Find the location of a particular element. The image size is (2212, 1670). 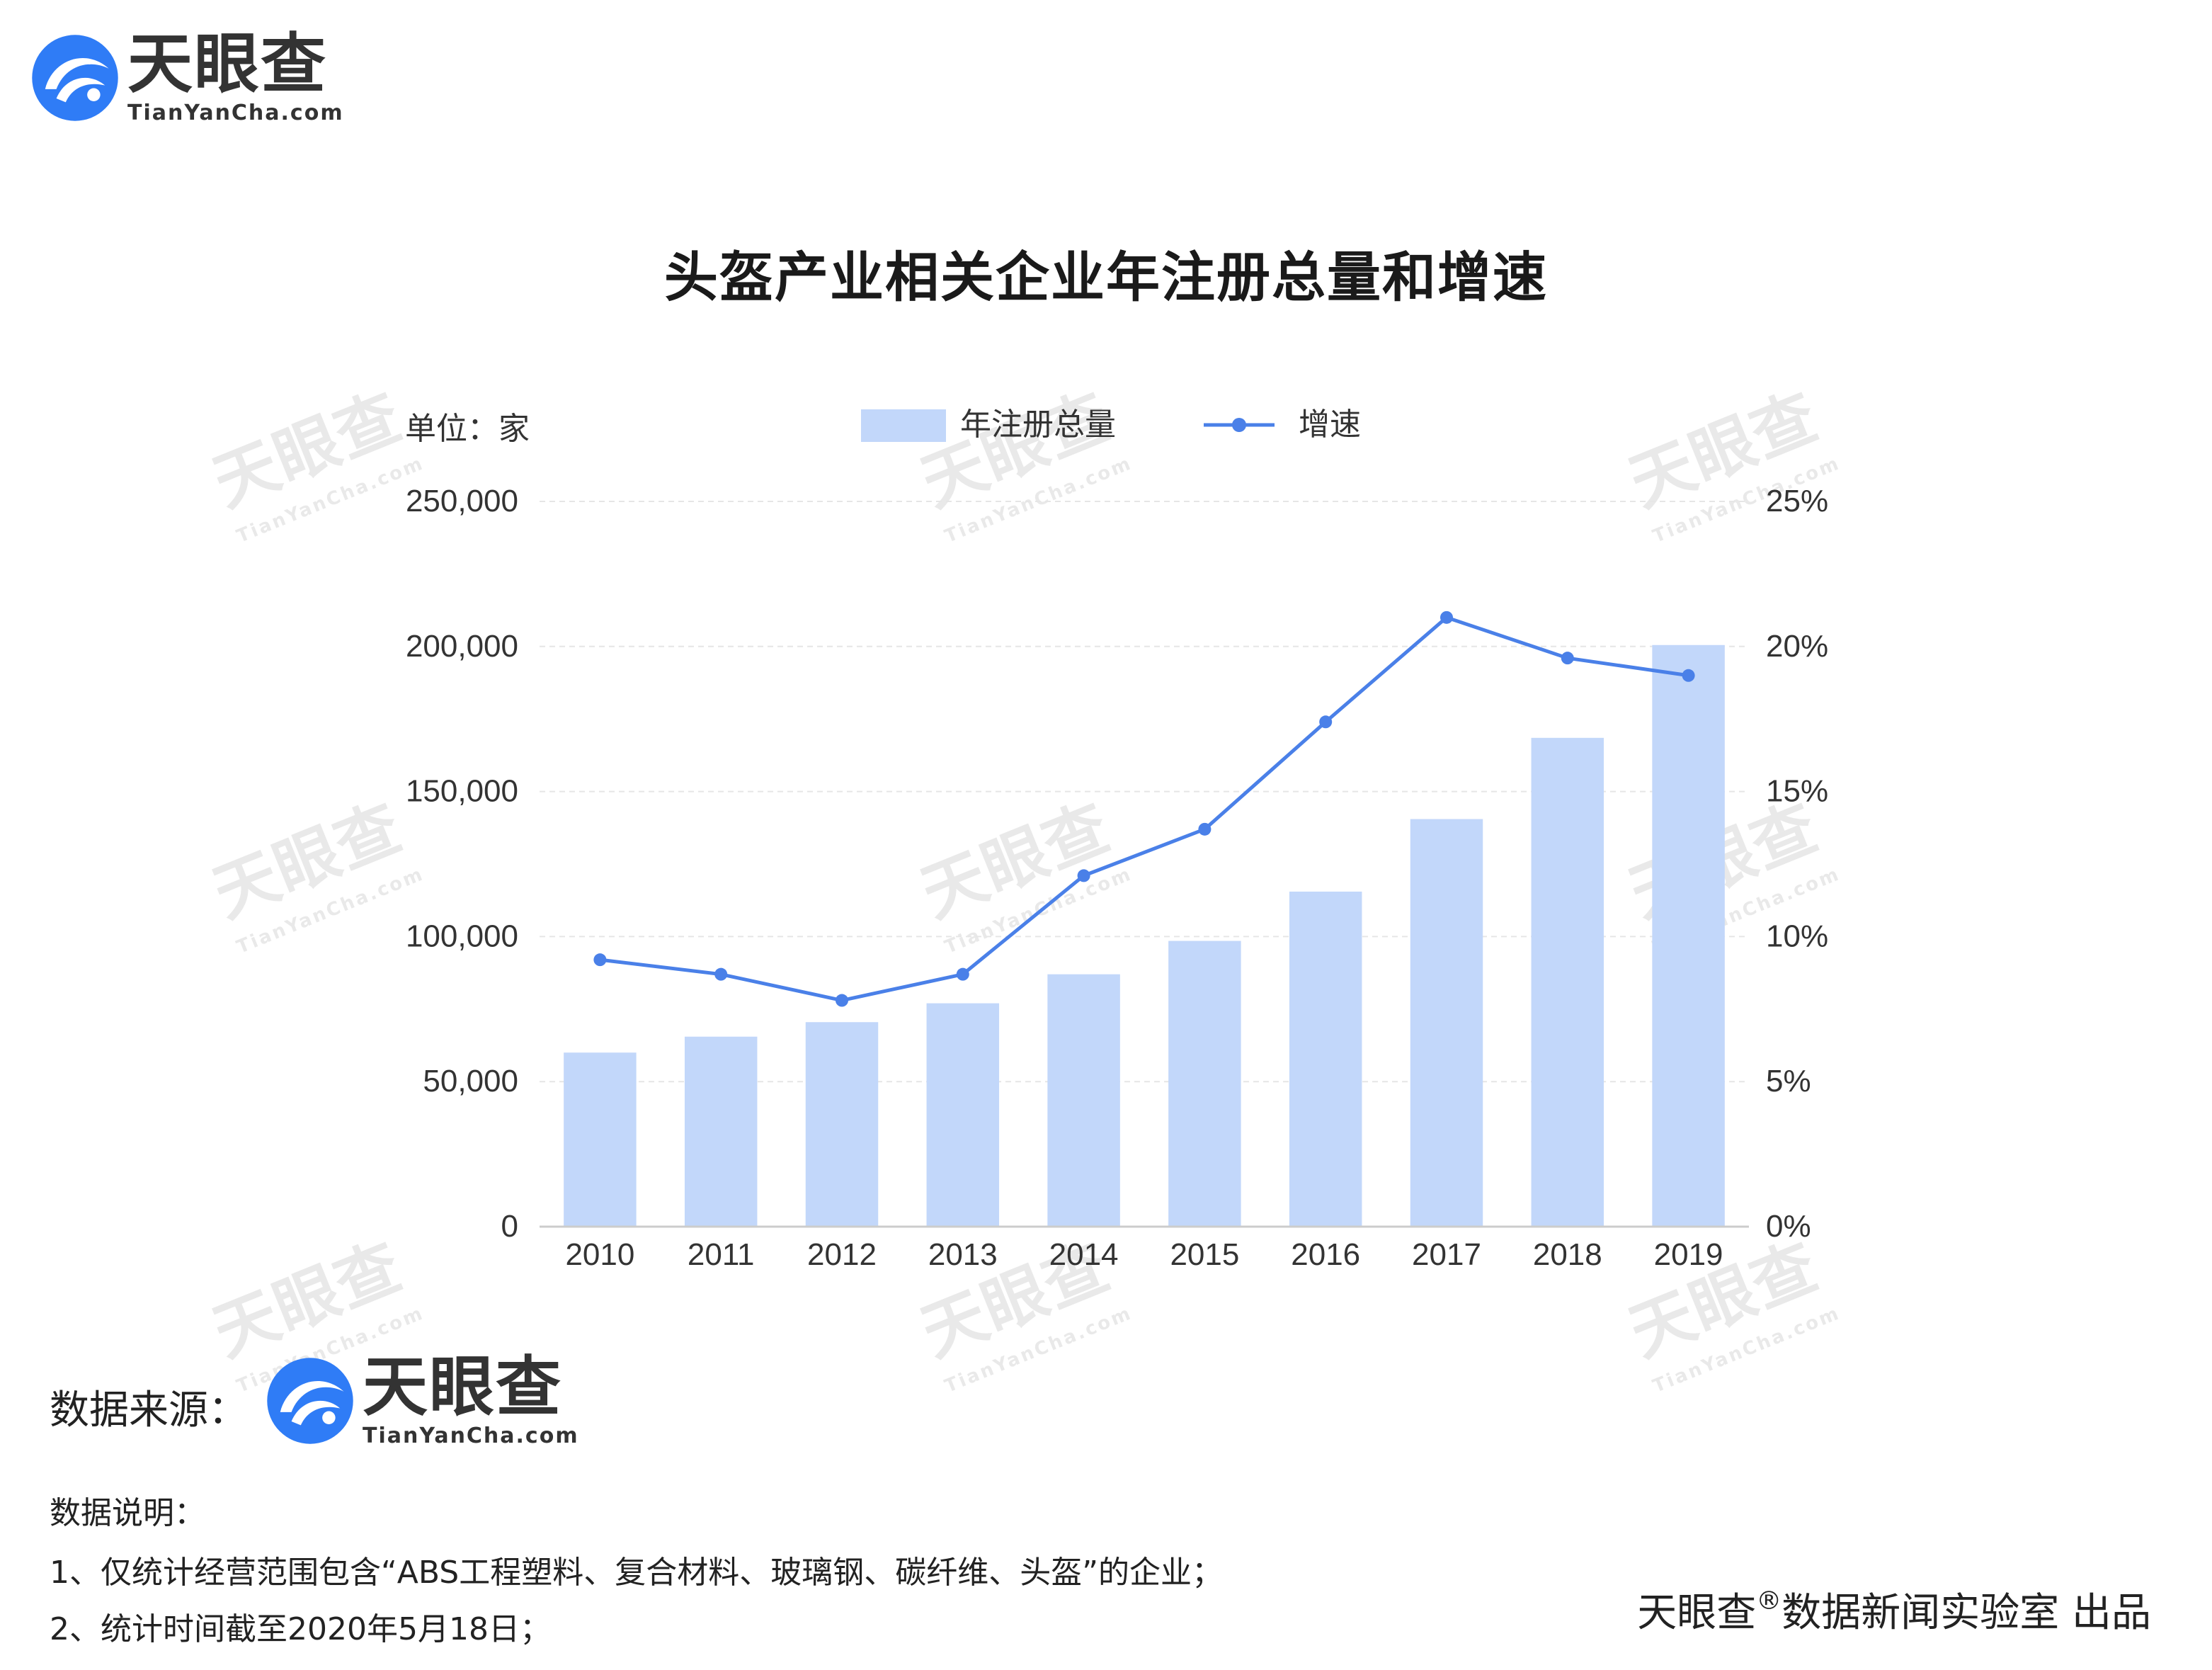

x-tick-label: 2018 is located at coordinates (1567, 1254).